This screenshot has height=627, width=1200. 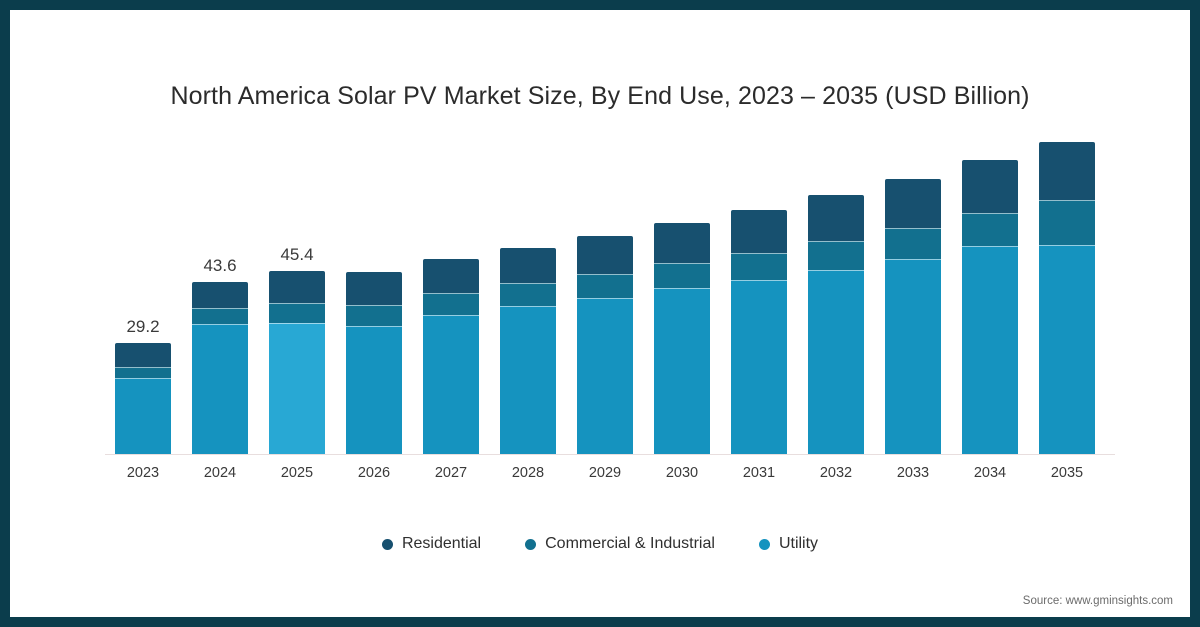 I want to click on bar-column-2032, so click(x=836, y=325).